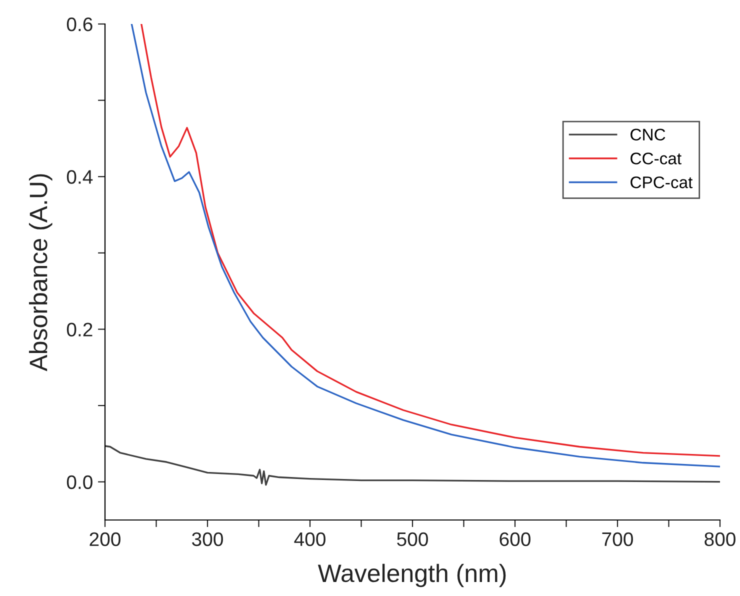 The image size is (740, 596). What do you see at coordinates (661, 182) in the screenshot?
I see `legend-label: CPC-cat` at bounding box center [661, 182].